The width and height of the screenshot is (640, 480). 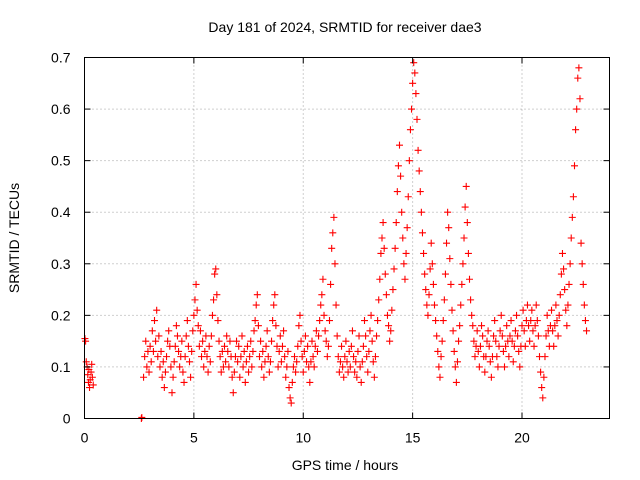 What do you see at coordinates (85, 438) in the screenshot?
I see `x-tick-label: 0` at bounding box center [85, 438].